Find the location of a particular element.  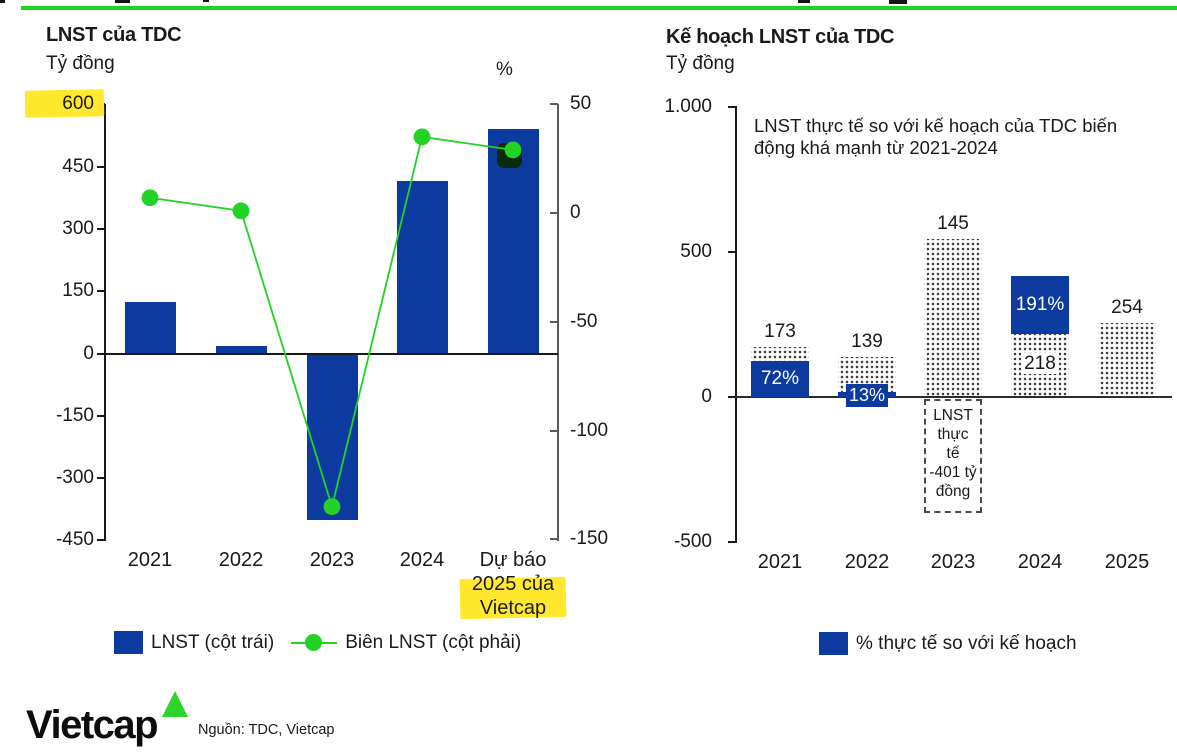

left-chart-x-label: 2025 của is located at coordinates (513, 584).